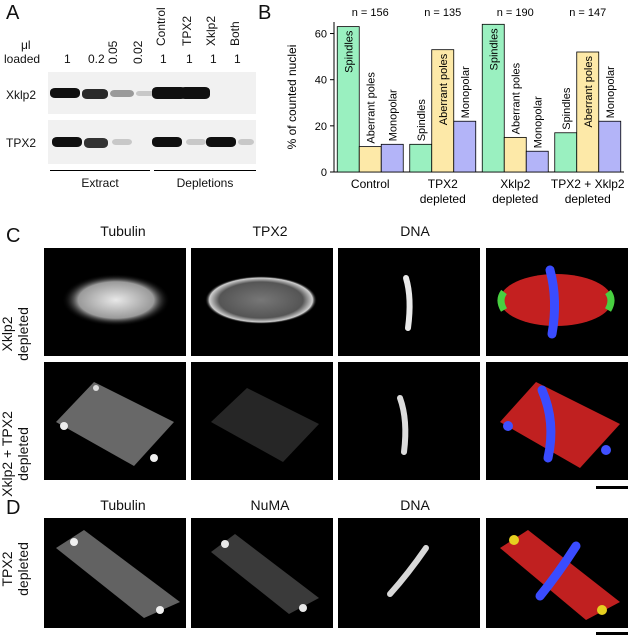  Describe the element at coordinates (138, 52) in the screenshot. I see `loaded-value: 0.02` at that location.